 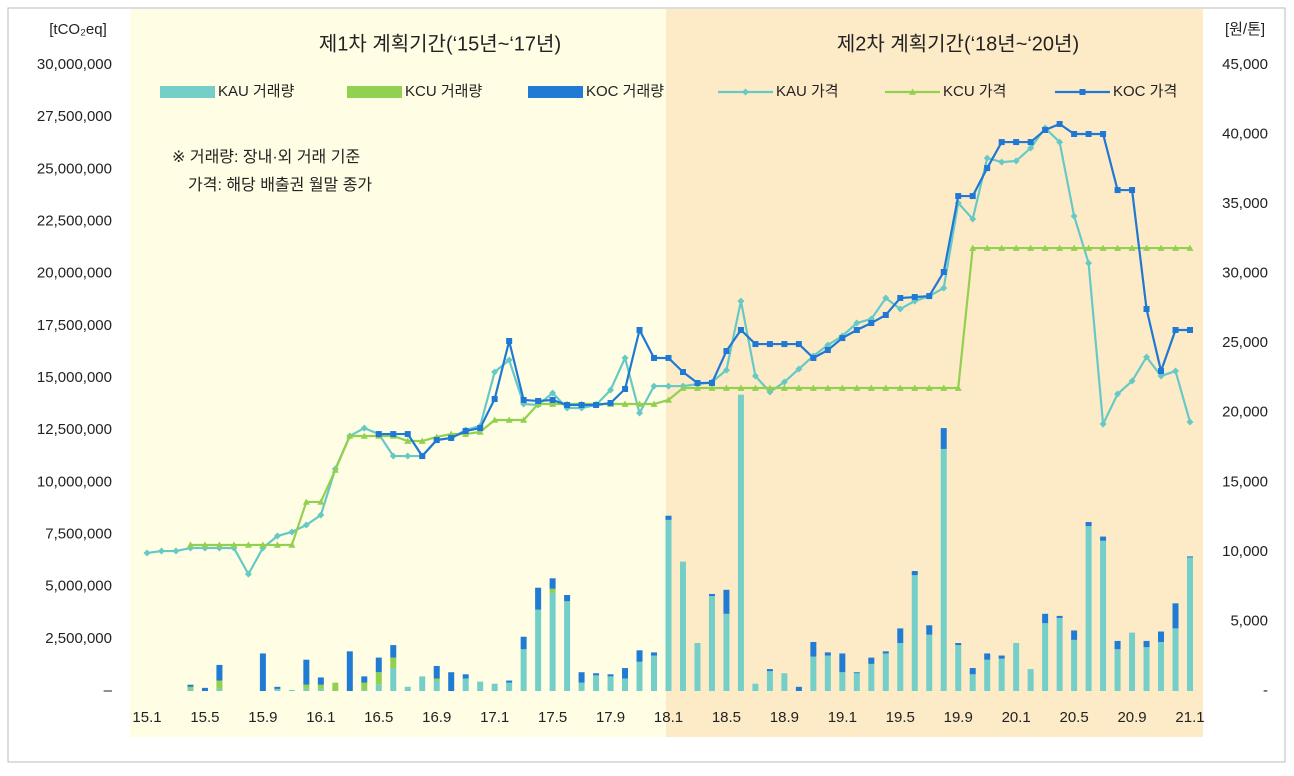 I want to click on note: ※ 거래량: 장내·외 거래 기준, so click(x=266, y=157).